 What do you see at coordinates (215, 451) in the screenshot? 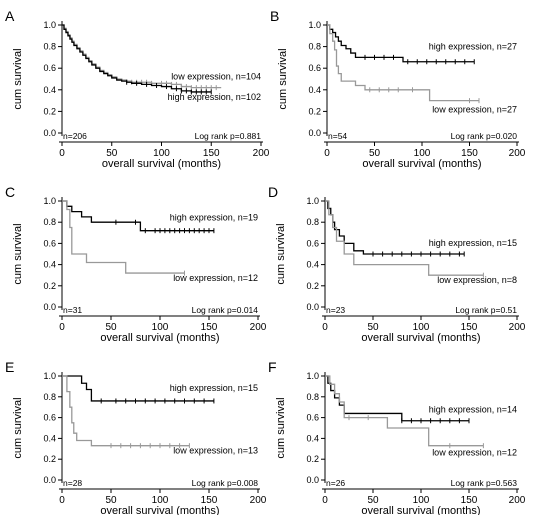
I see `series-label: low expression, n=13` at bounding box center [215, 451].